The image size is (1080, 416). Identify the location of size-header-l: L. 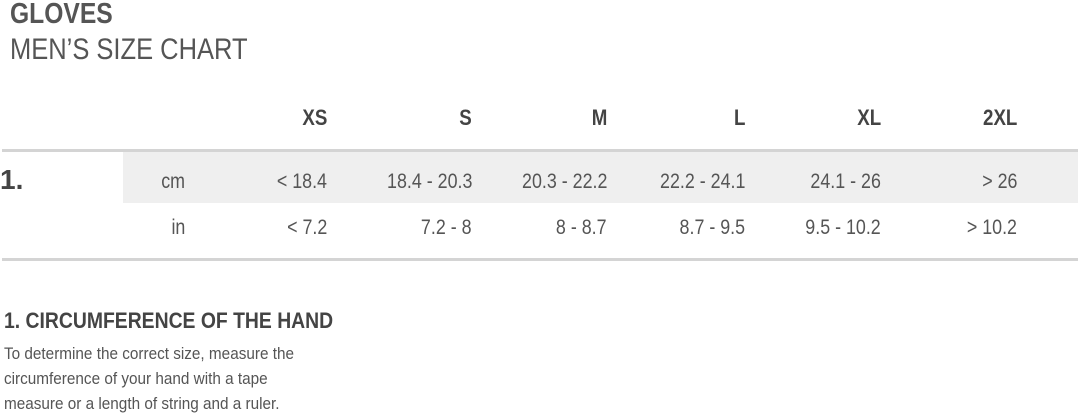
(739, 117).